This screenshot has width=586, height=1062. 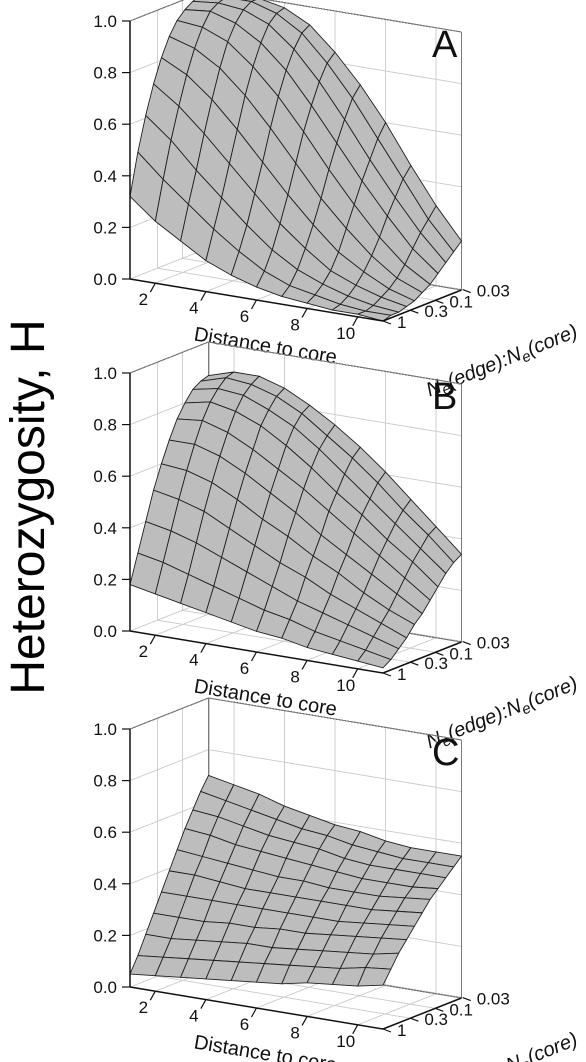 I want to click on shared-y-axis-label: Heterozygosity, H, so click(x=28, y=506).